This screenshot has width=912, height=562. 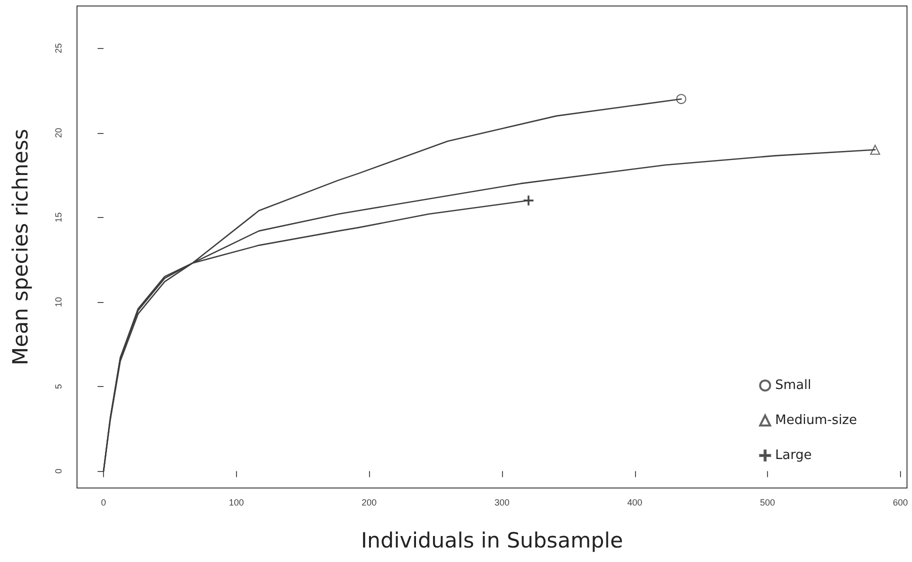 What do you see at coordinates (59, 217) in the screenshot?
I see `y-tick-label: 15` at bounding box center [59, 217].